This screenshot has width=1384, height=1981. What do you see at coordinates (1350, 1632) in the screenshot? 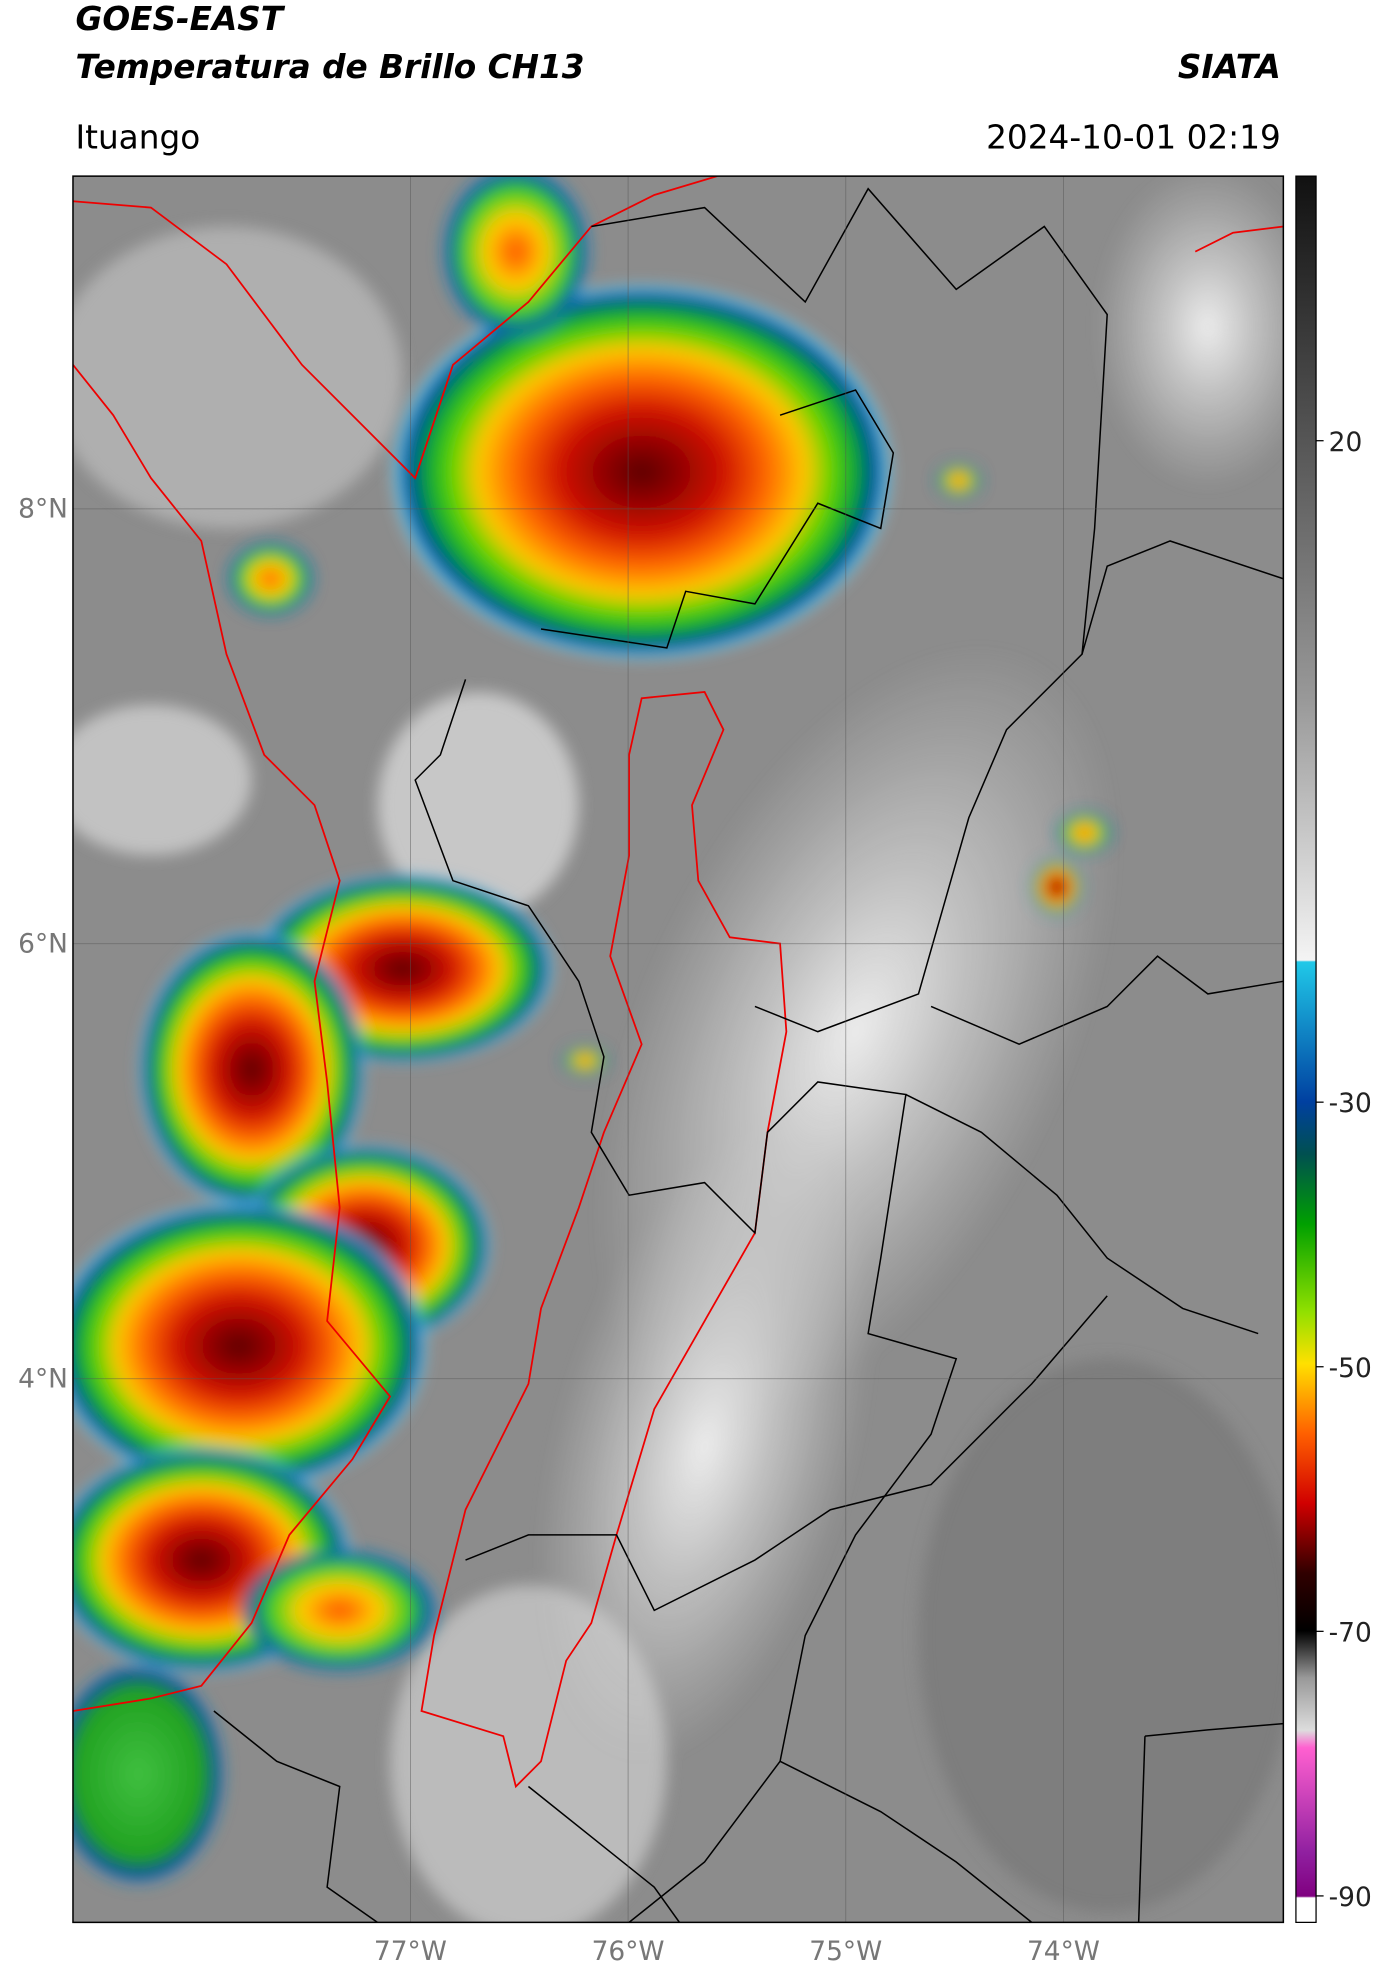
I see `colorbar-tick-label: -70` at bounding box center [1350, 1632].